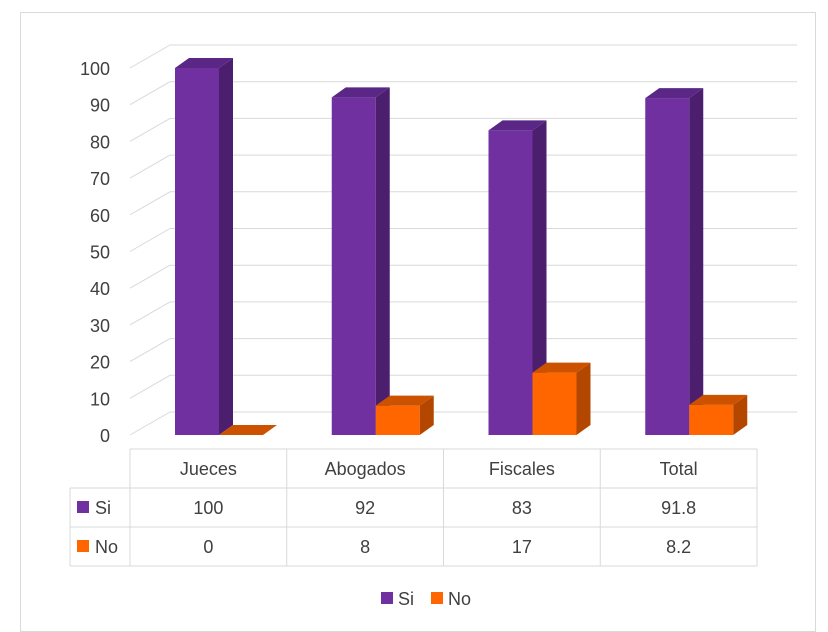 This screenshot has height=632, width=828. Describe the element at coordinates (83, 507) in the screenshot. I see `table-legend-key-si` at that location.